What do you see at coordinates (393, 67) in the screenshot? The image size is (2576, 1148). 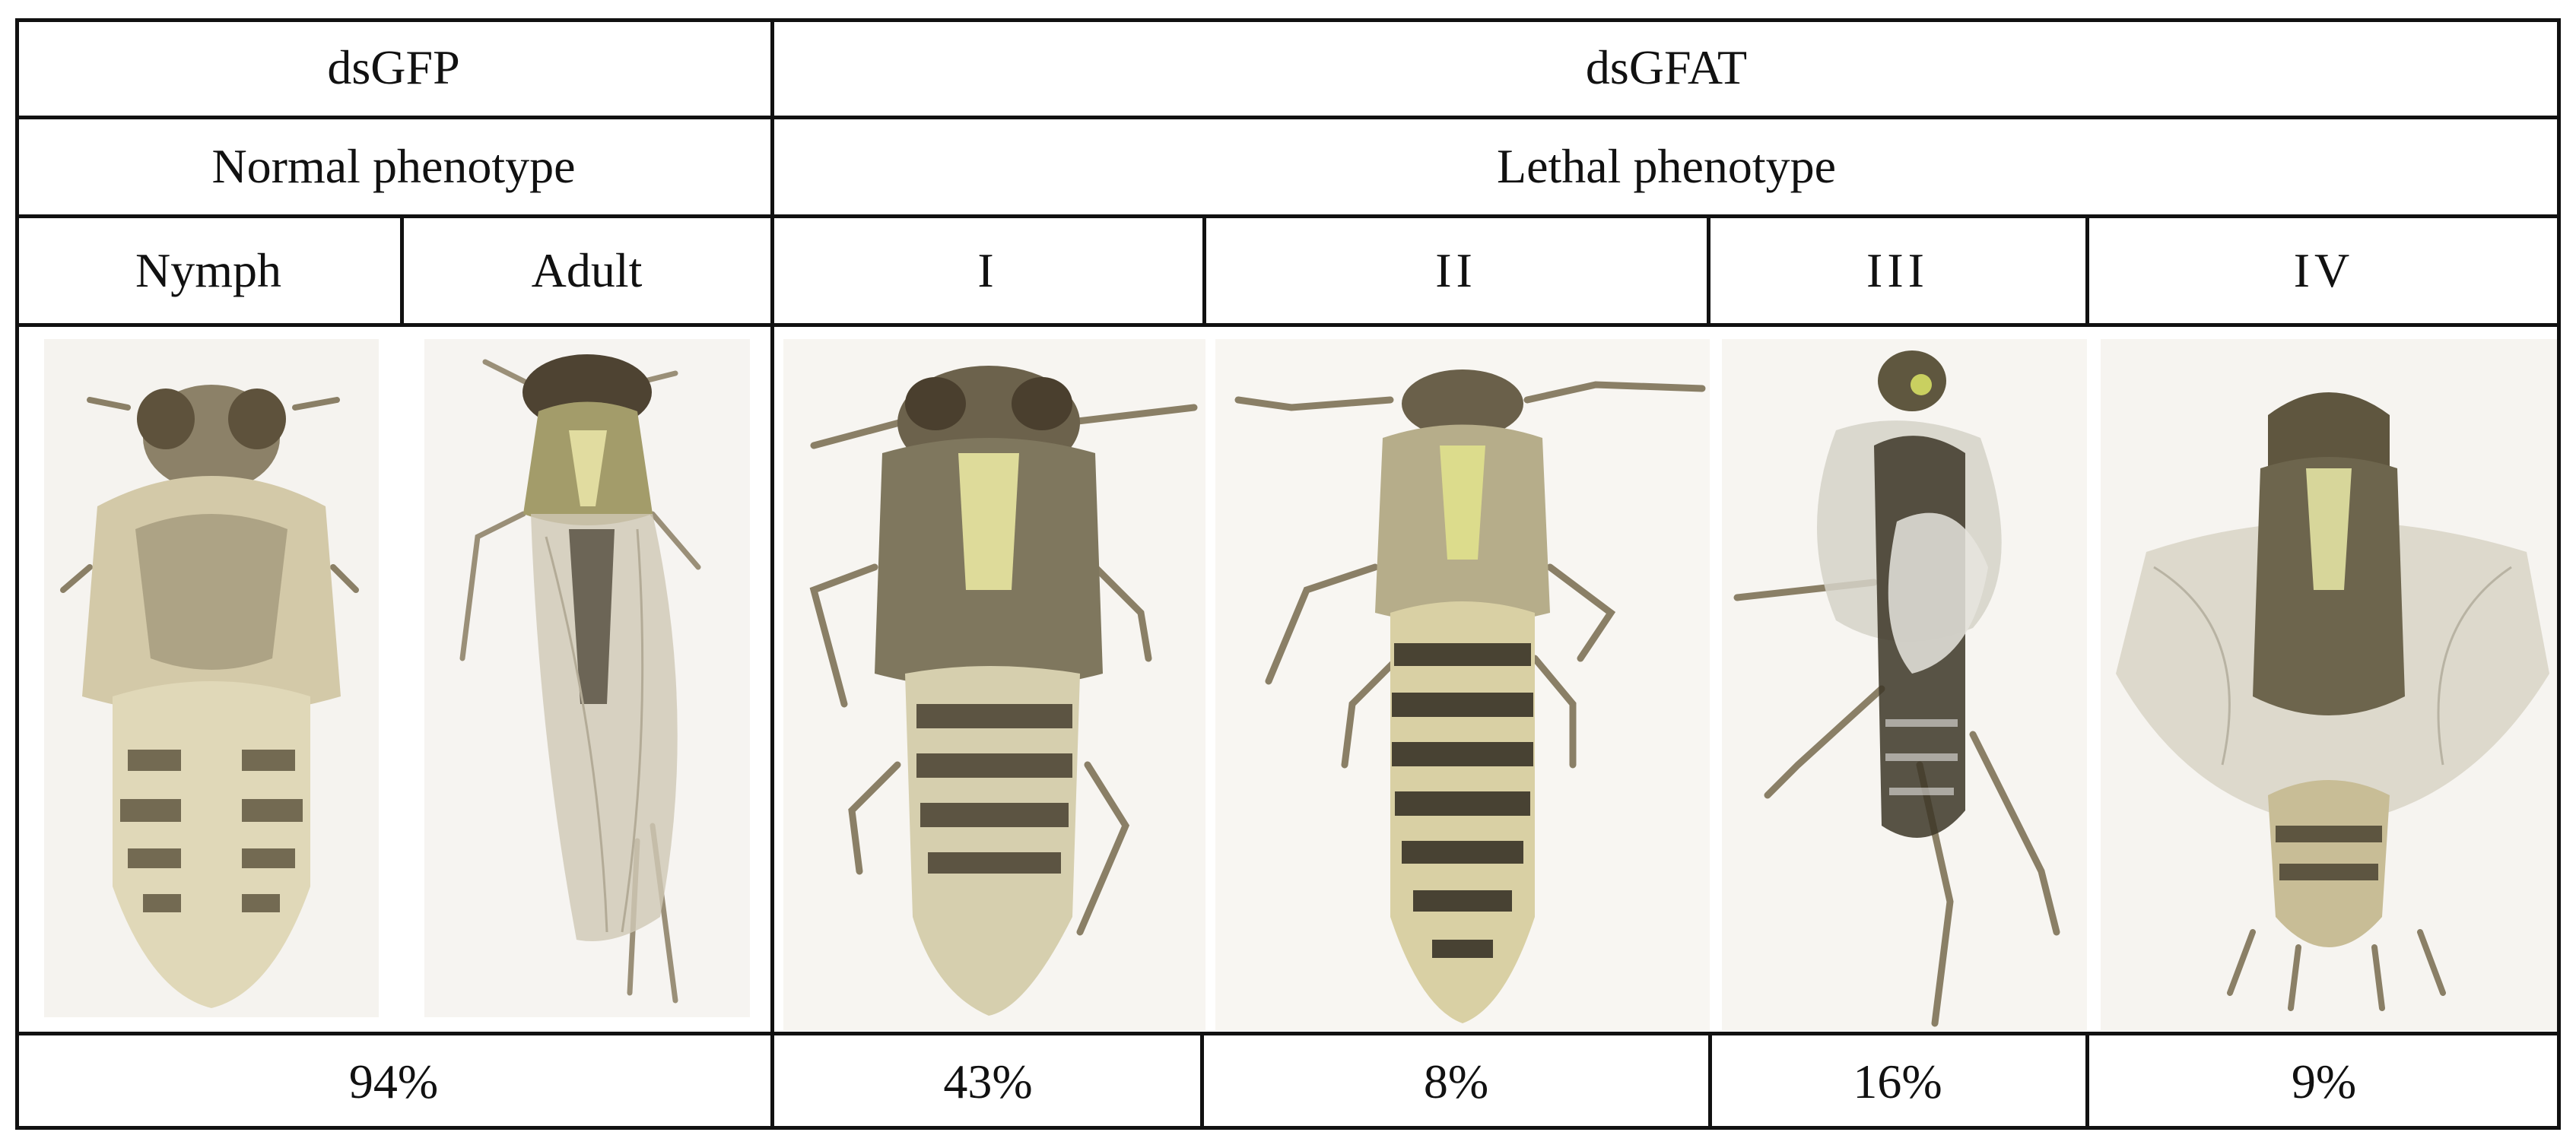 I see `header-dsgfp: dsGFP` at bounding box center [393, 67].